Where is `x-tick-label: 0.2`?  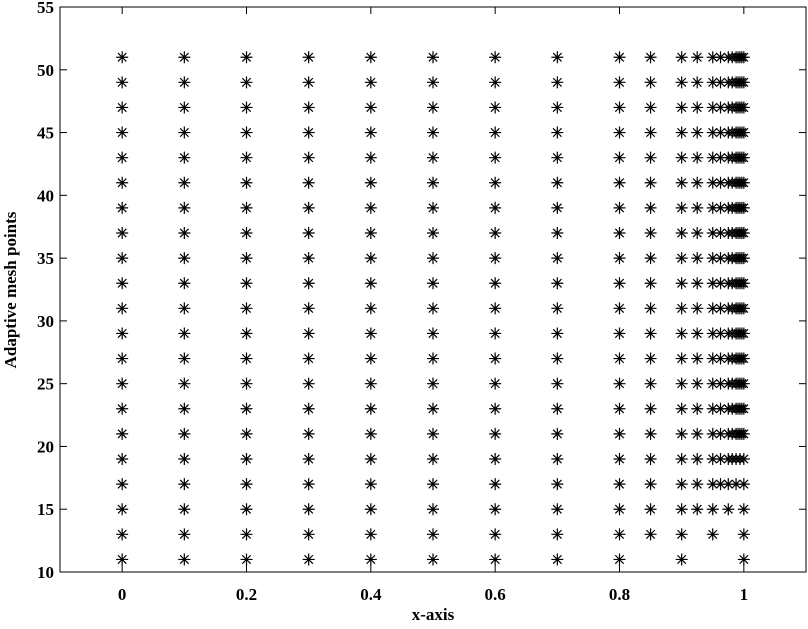 x-tick-label: 0.2 is located at coordinates (246, 594).